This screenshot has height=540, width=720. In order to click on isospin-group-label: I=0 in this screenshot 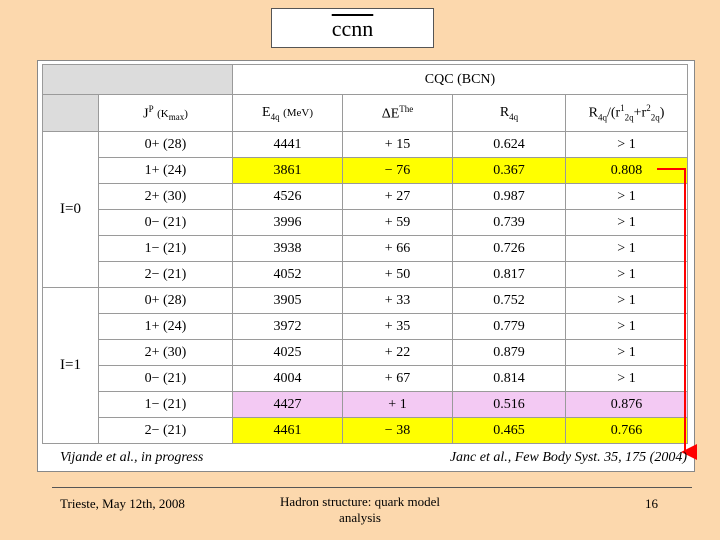, I will do `click(70, 209)`.